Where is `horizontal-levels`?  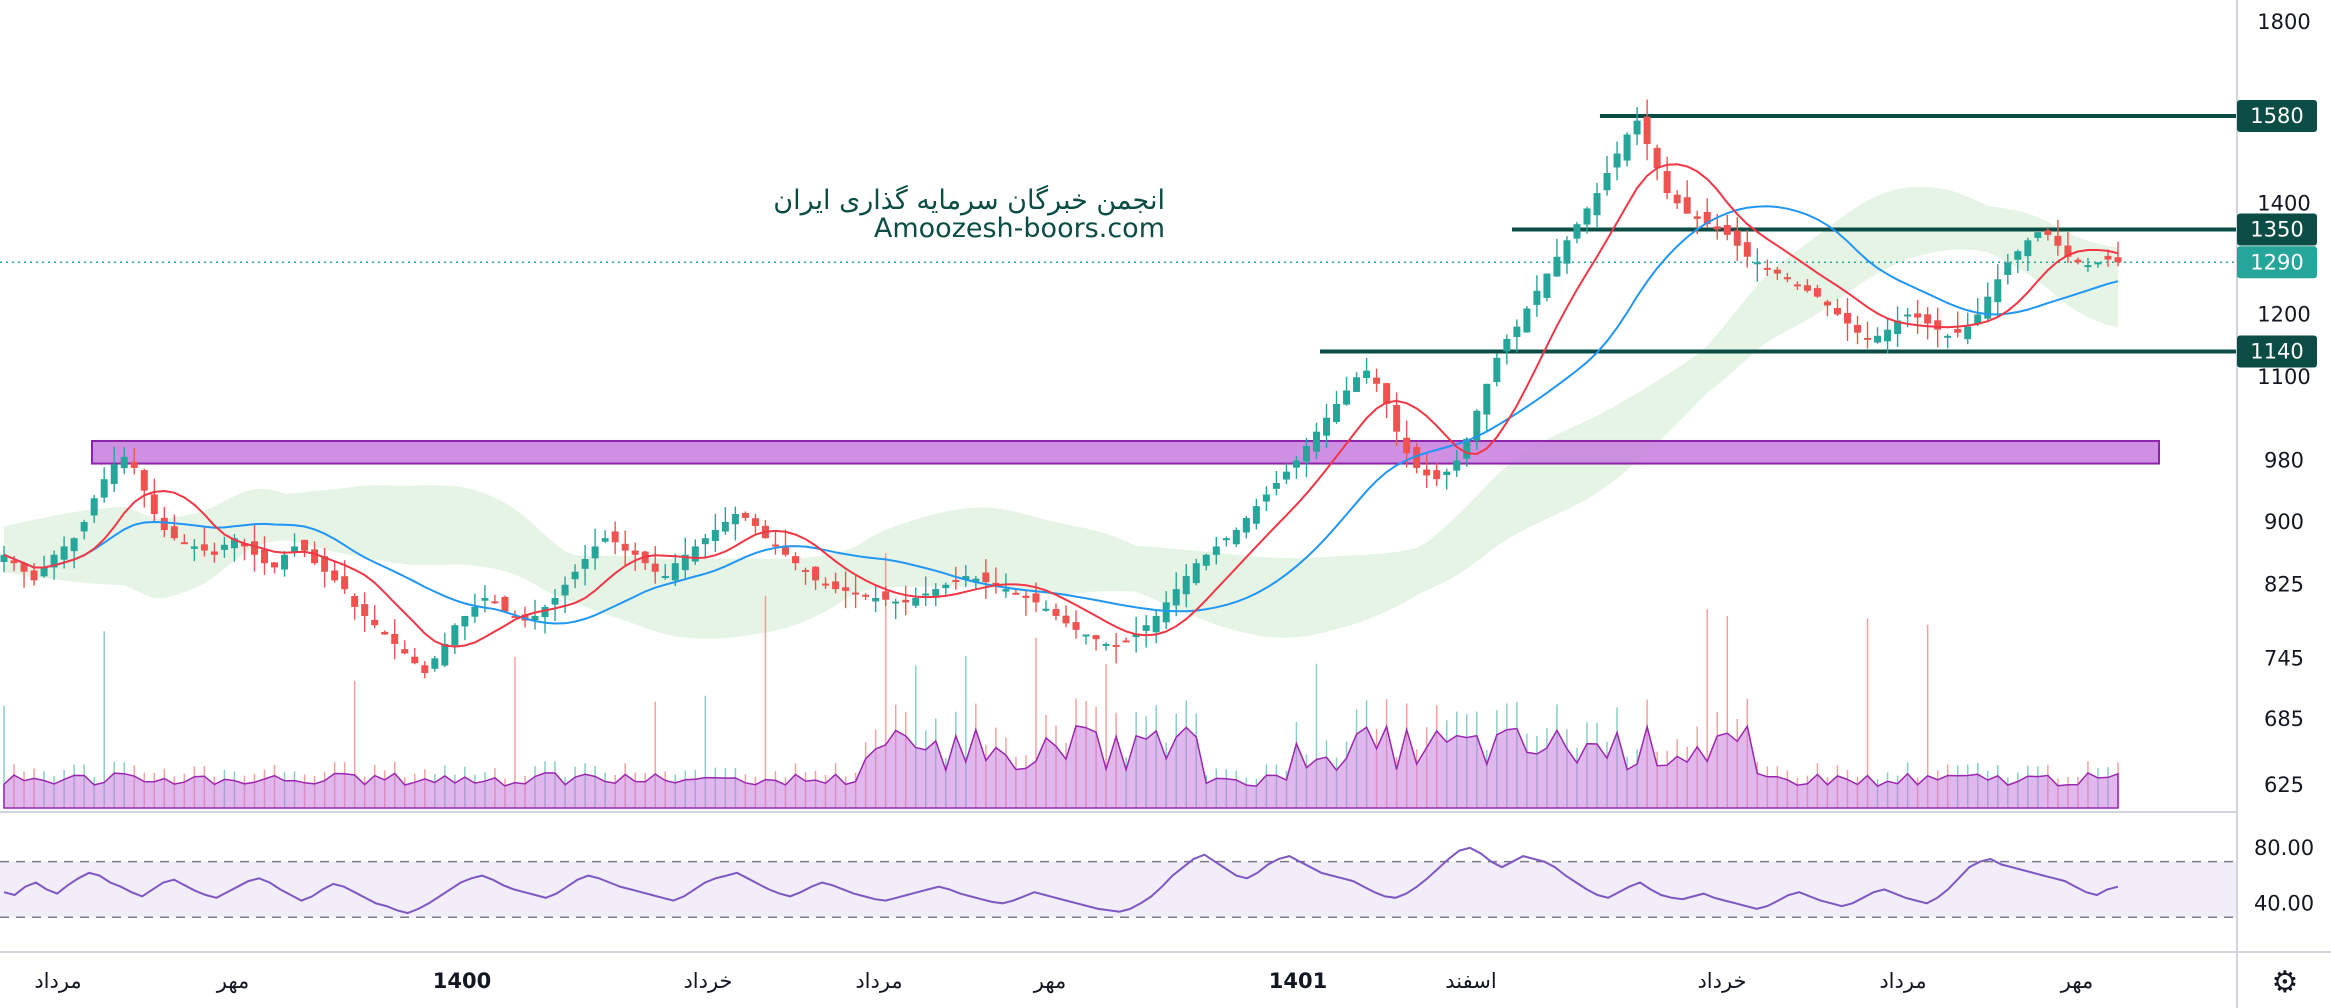 horizontal-levels is located at coordinates (1778, 234).